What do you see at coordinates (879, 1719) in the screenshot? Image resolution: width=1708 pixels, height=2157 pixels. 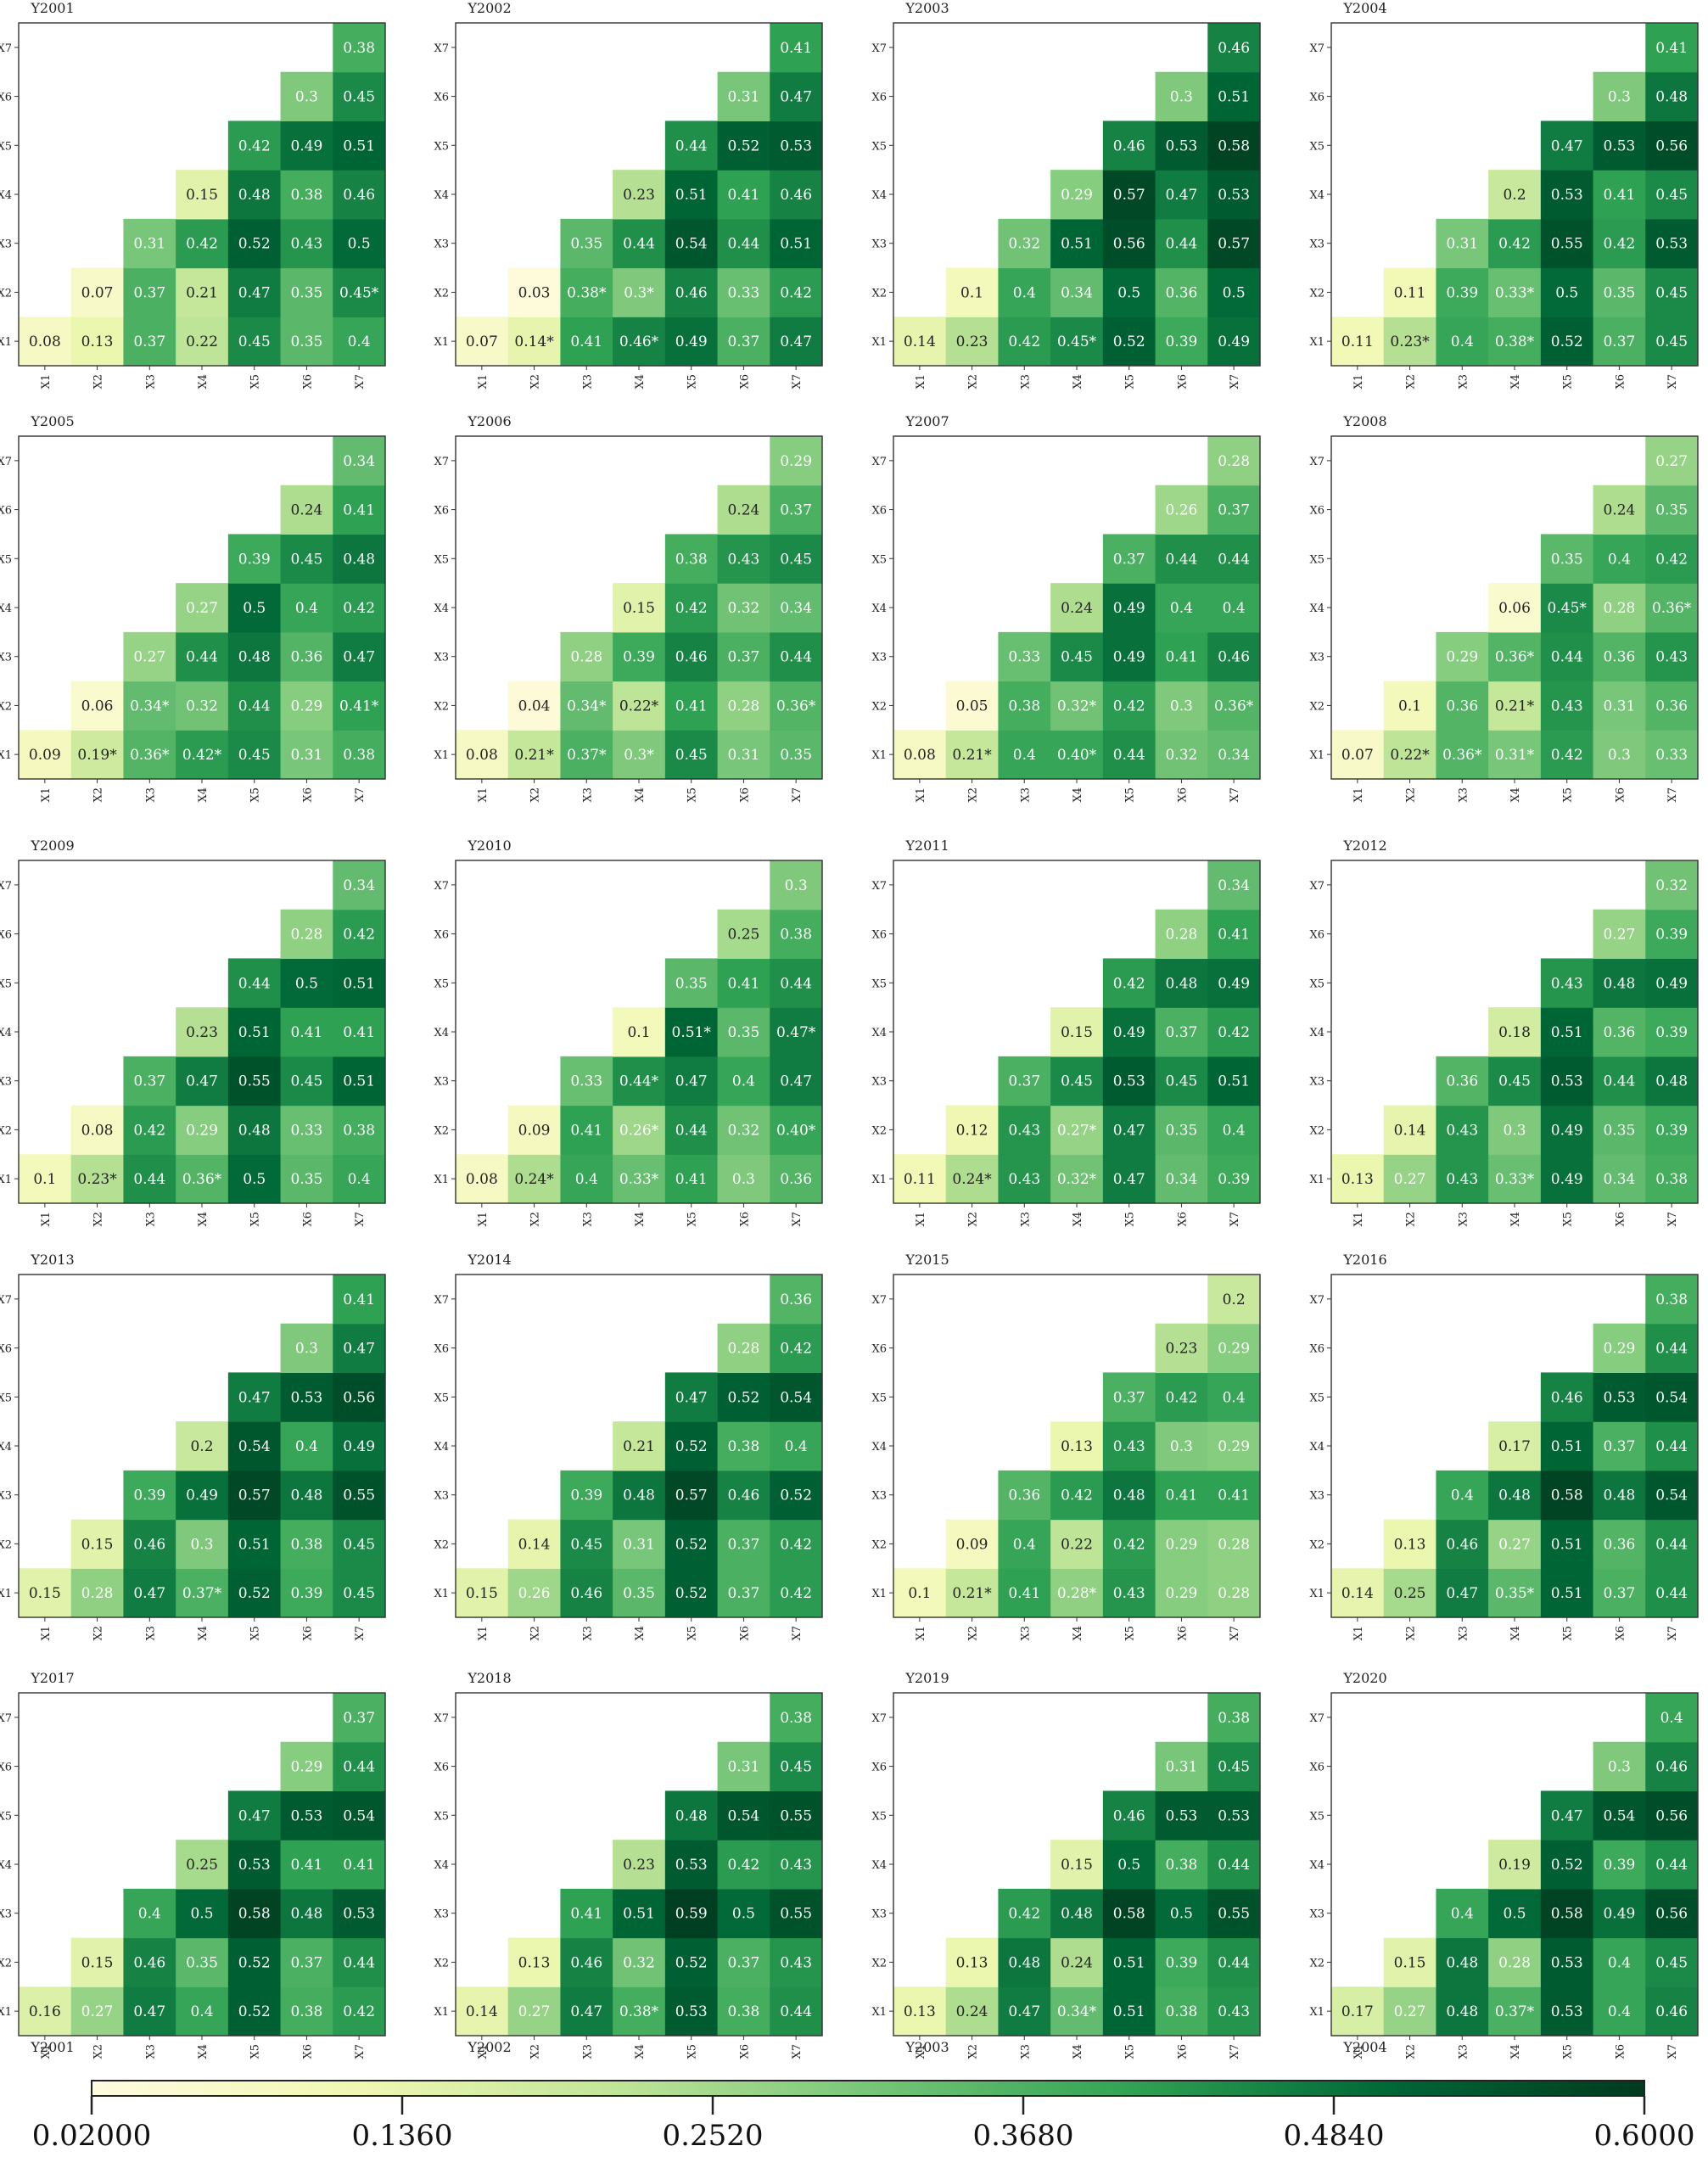 I see `y-tick-label: X7` at bounding box center [879, 1719].